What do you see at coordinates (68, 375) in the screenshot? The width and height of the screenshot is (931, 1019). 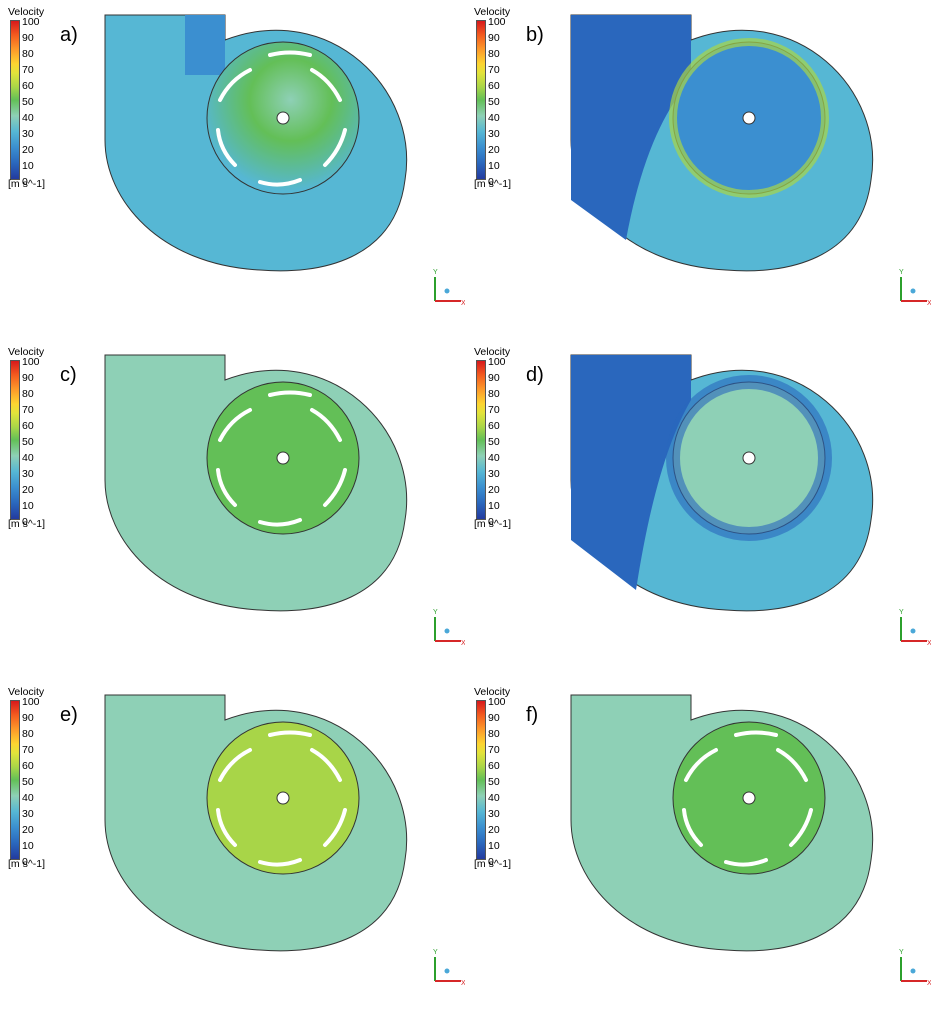 I see `panel-label: c)` at bounding box center [68, 375].